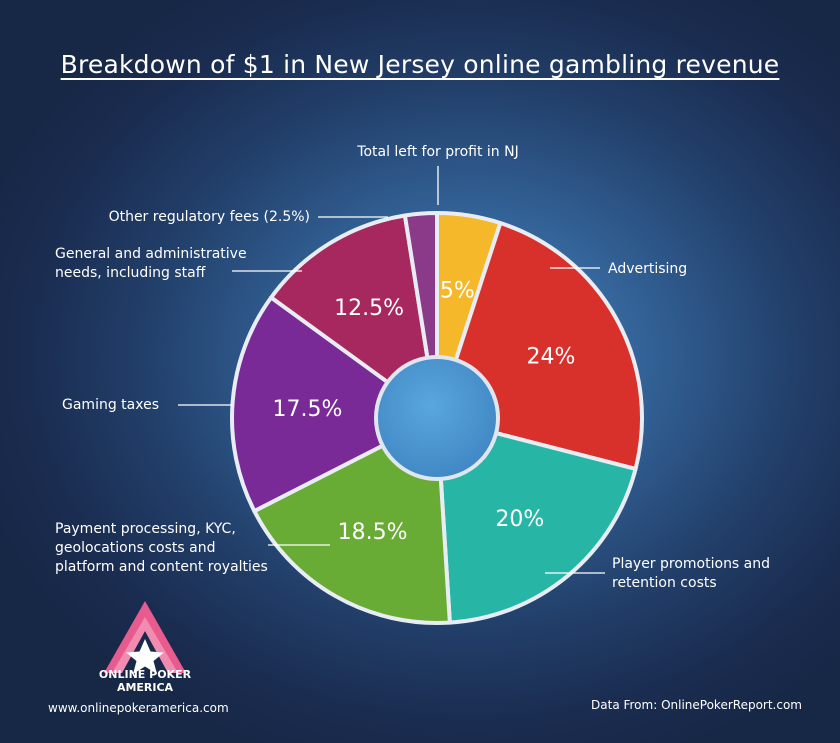  I want to click on slice-value-label: 5%, so click(457, 291).